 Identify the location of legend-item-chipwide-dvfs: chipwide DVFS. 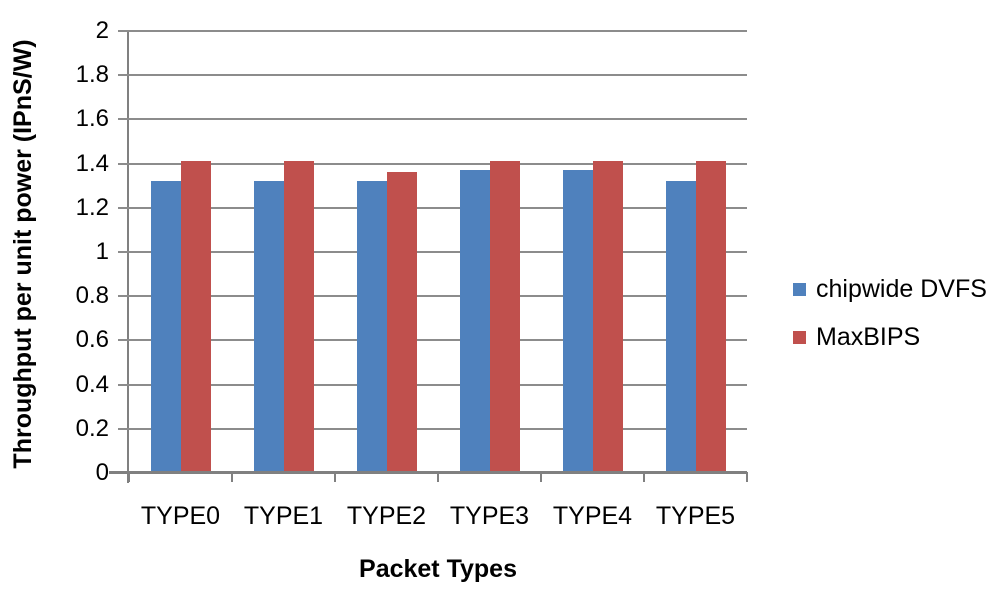
(890, 289).